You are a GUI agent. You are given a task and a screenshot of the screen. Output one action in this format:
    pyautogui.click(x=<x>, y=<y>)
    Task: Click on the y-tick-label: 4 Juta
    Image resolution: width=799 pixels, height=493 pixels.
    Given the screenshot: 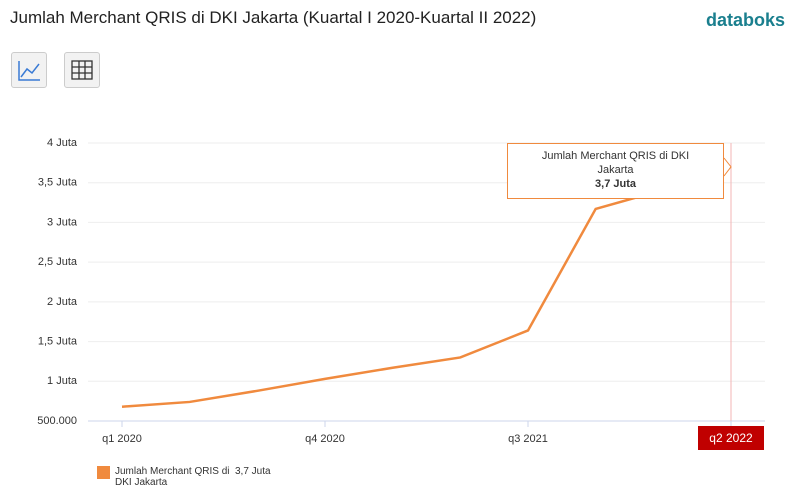 What is the action you would take?
    pyautogui.click(x=62, y=143)
    